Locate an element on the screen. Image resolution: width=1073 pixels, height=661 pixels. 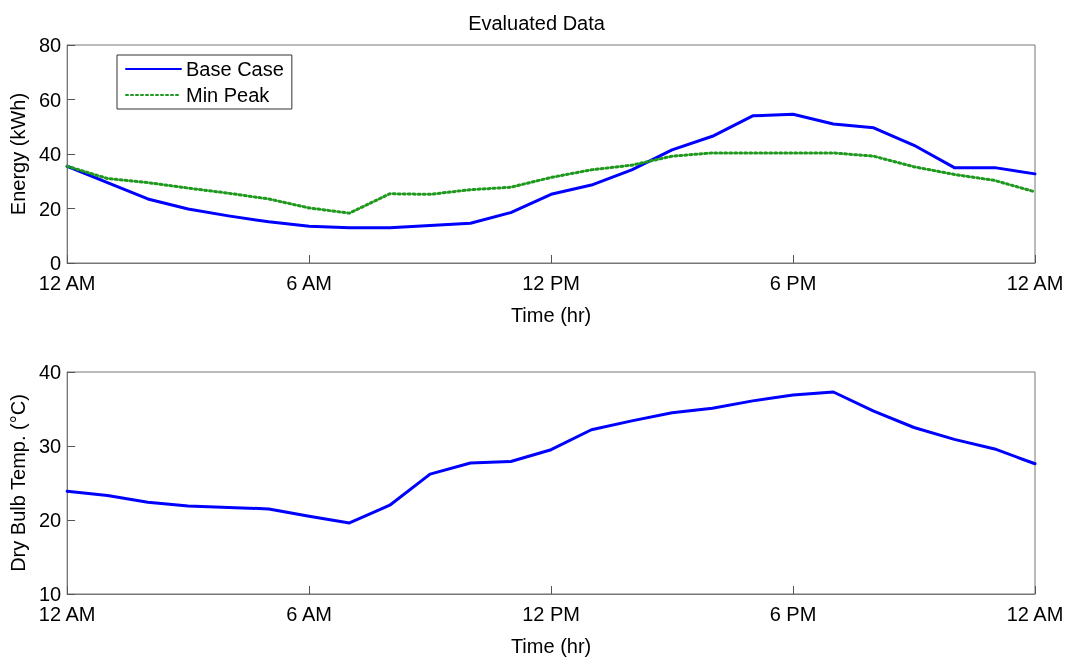
y-tick-label: 30 is located at coordinates (50, 446).